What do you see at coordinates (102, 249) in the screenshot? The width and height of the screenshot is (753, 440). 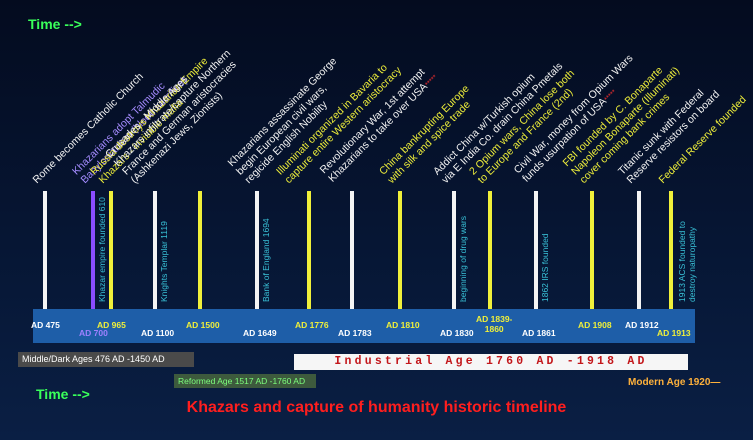 I see `bar-label: Khazar empire founded 610` at bounding box center [102, 249].